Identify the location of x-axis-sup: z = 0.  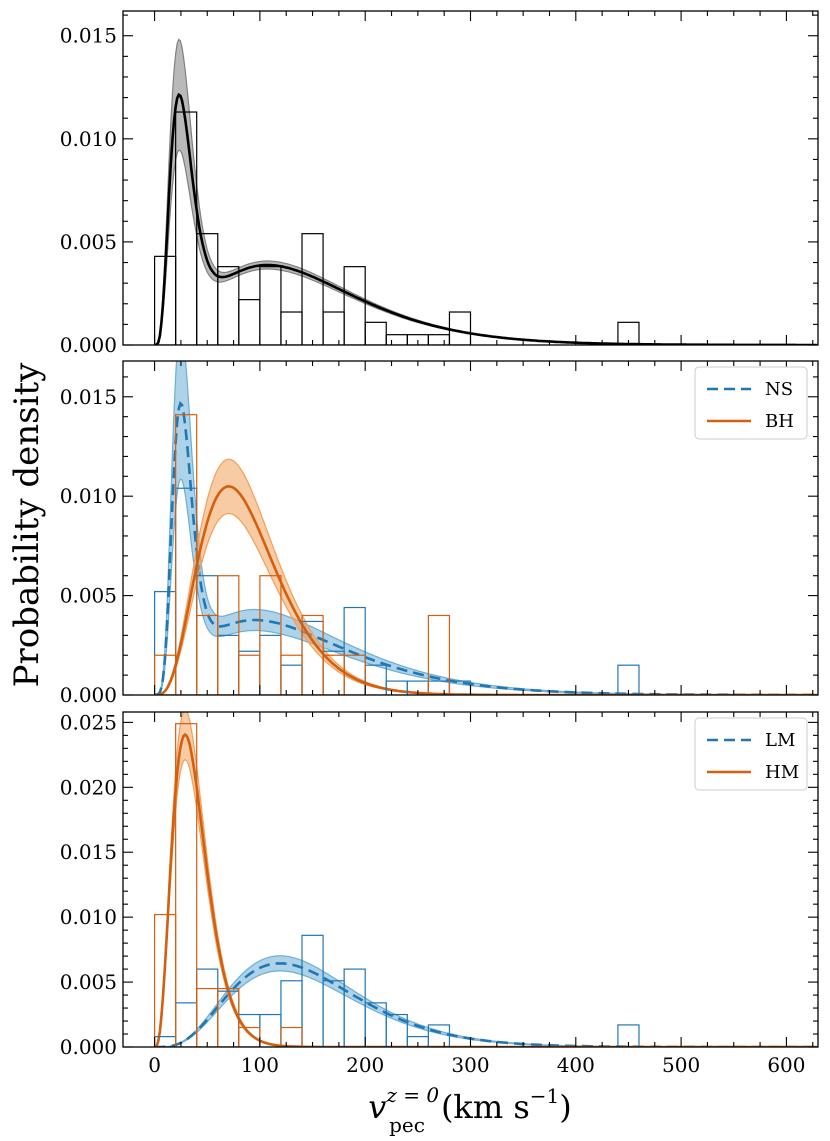
(412, 1095).